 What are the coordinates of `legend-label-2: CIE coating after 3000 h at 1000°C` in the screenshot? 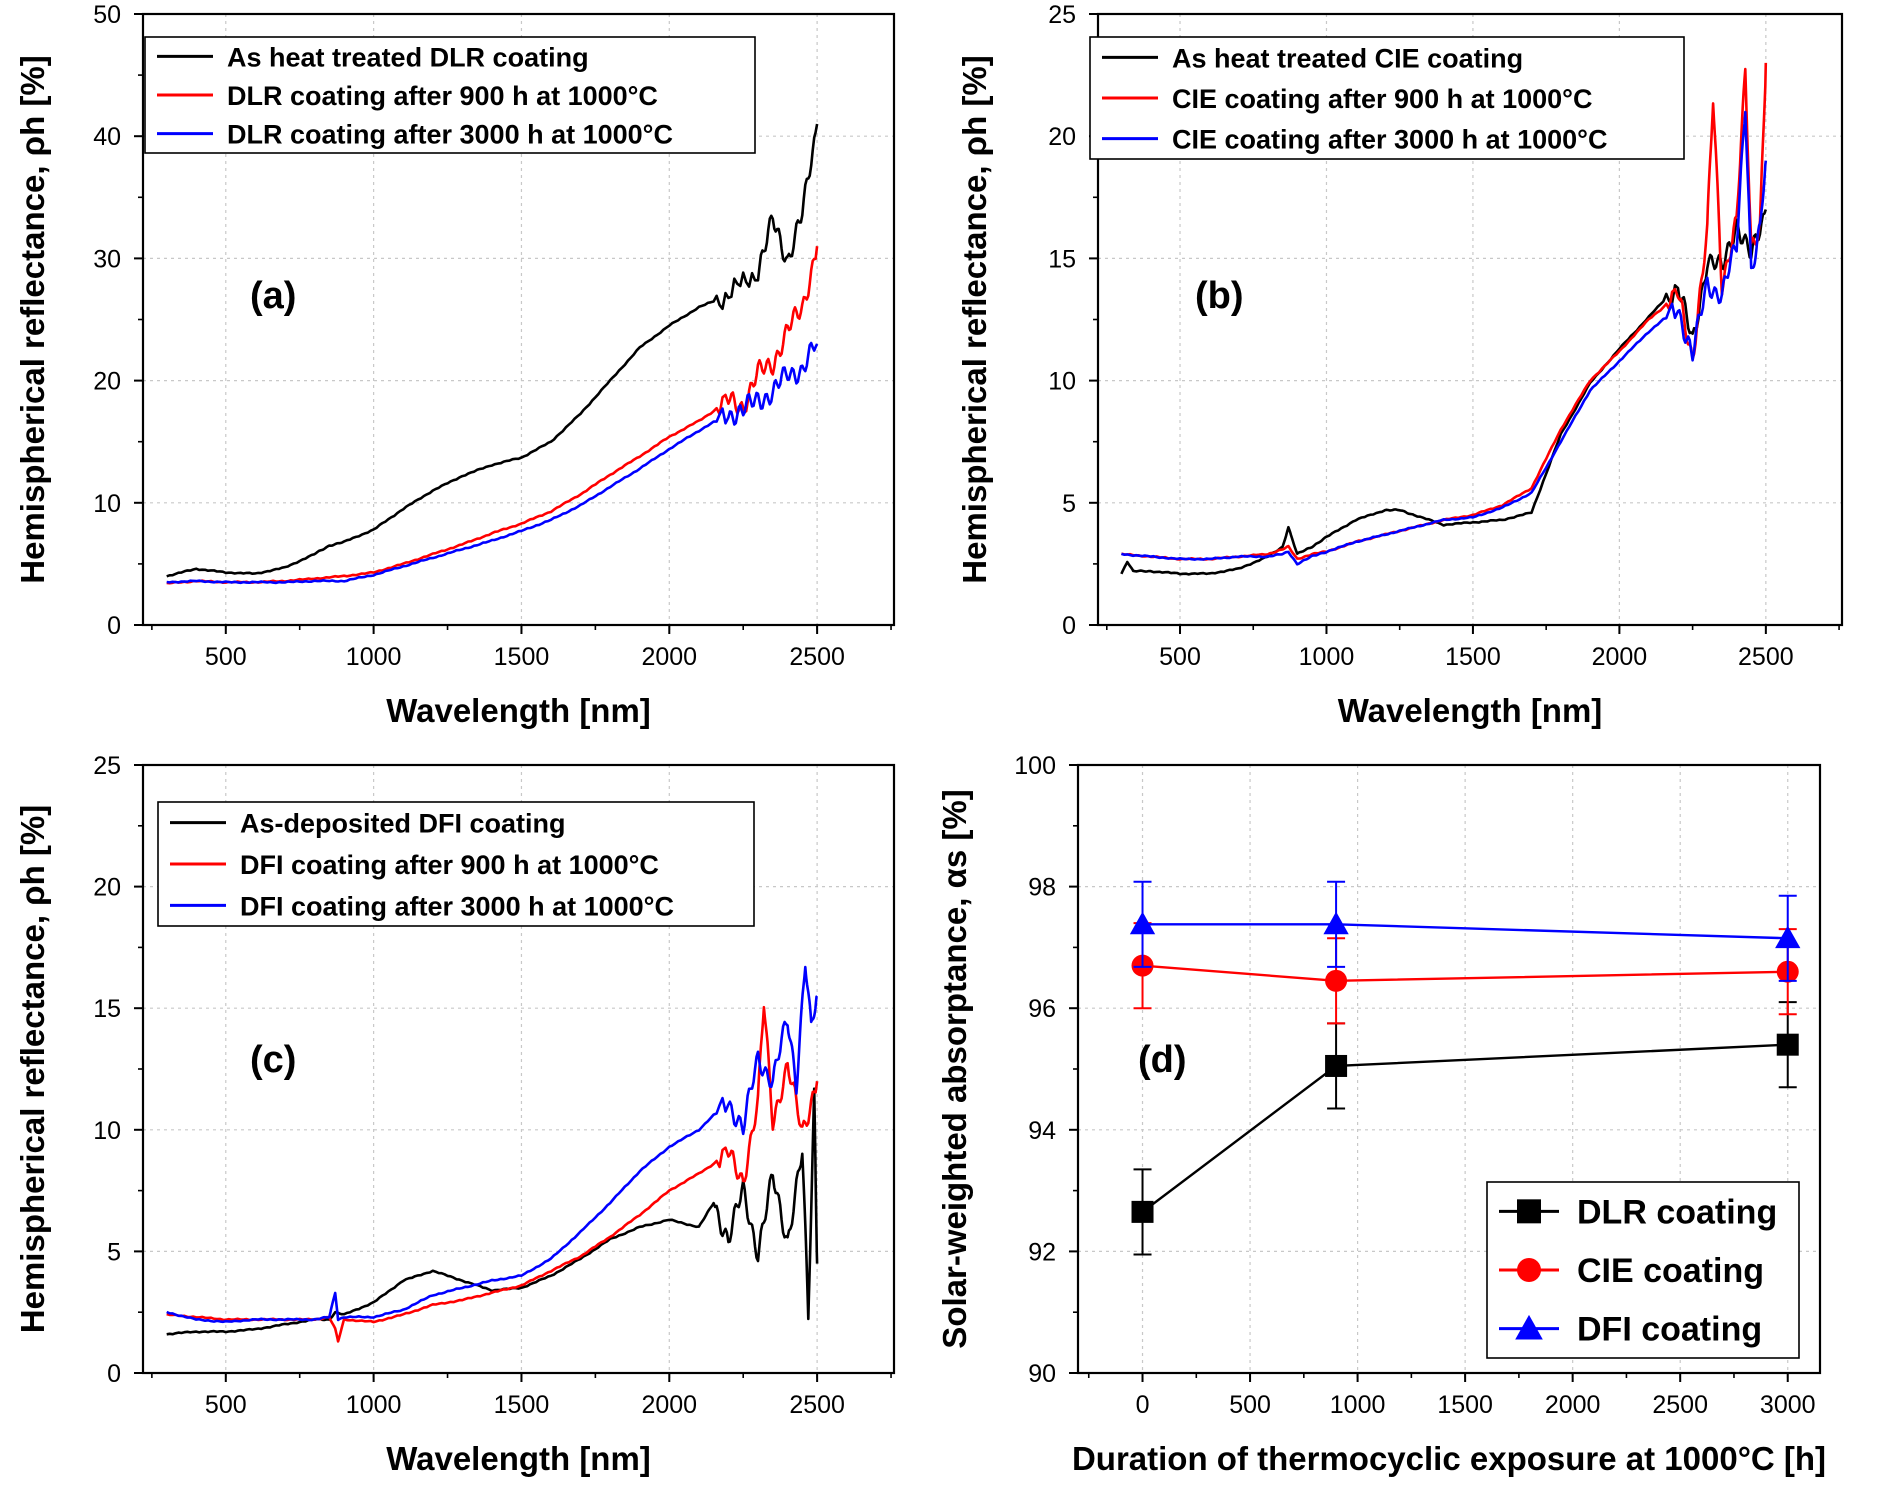 It's located at (1389, 140).